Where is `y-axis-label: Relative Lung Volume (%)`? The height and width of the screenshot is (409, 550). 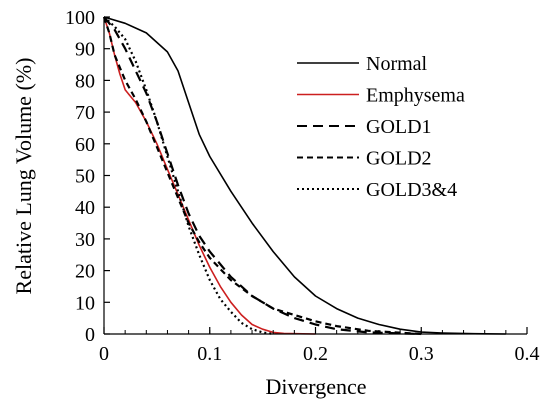
y-axis-label: Relative Lung Volume (%) is located at coordinates (23, 176).